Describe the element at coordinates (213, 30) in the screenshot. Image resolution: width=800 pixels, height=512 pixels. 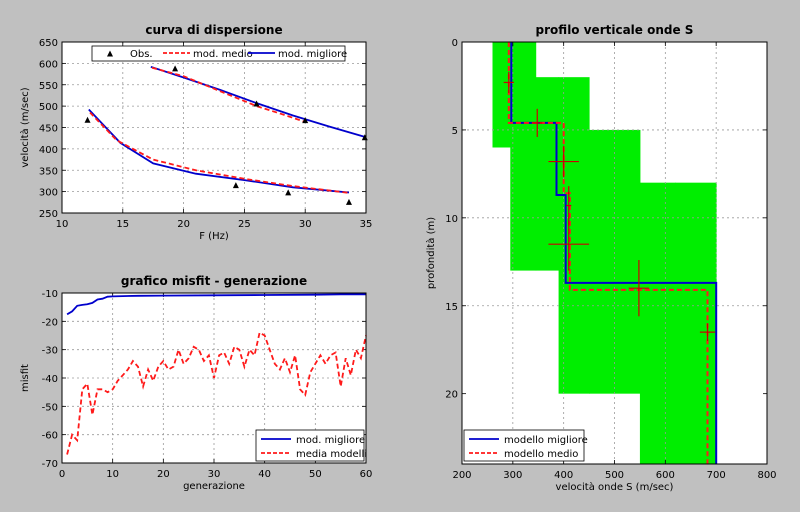
I see `chart-title: curva di dispersione` at that location.